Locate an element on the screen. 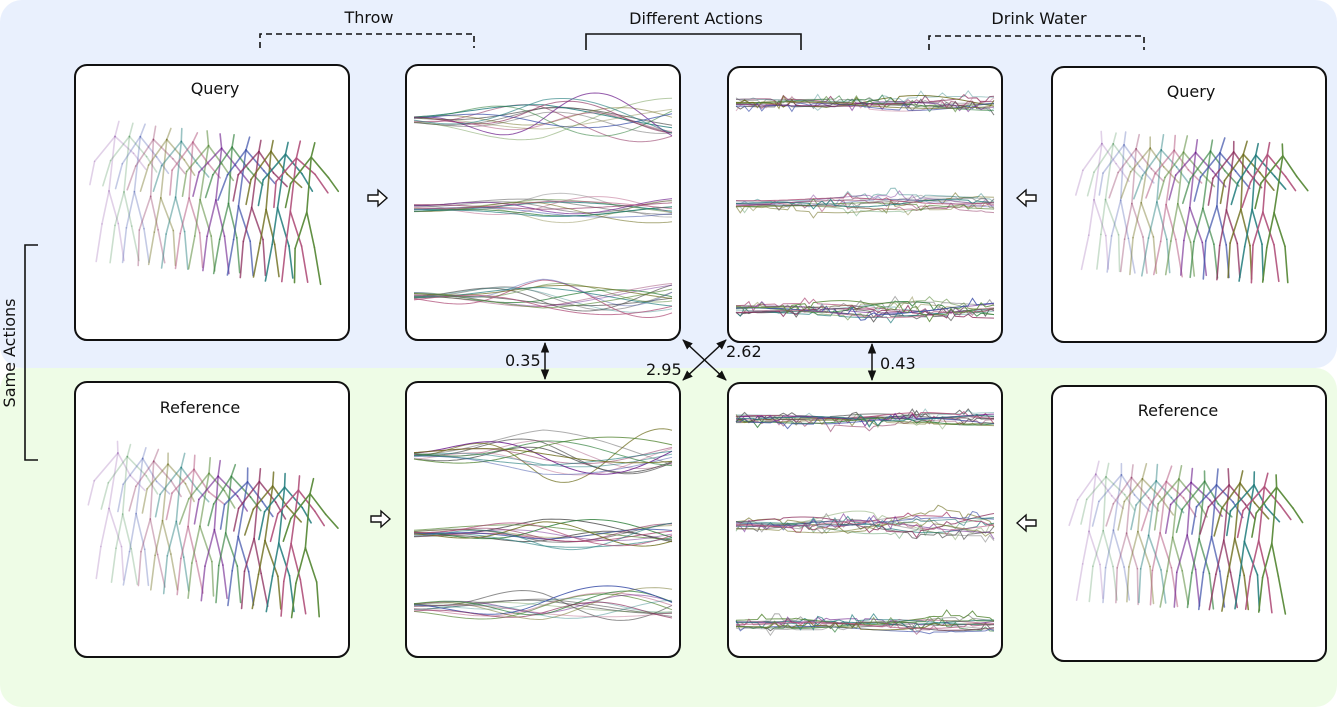  throw-query-skeleton is located at coordinates (214, 203).